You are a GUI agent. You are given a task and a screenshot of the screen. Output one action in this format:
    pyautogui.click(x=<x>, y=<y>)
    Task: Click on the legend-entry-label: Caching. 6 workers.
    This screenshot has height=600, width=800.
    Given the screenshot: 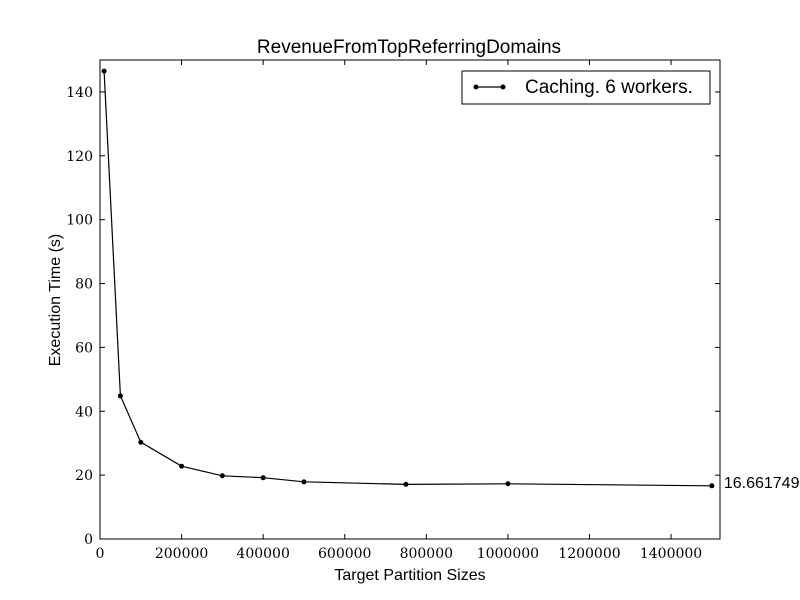 What is the action you would take?
    pyautogui.click(x=609, y=87)
    